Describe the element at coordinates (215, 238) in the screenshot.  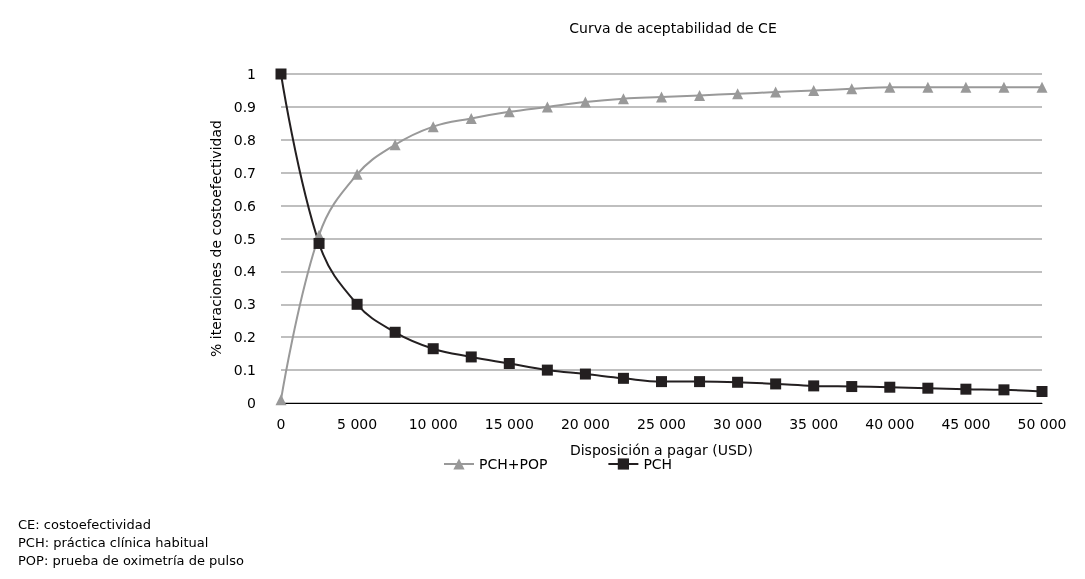
I see `y-axis-title: % iteraciones de costoefectividad` at that location.